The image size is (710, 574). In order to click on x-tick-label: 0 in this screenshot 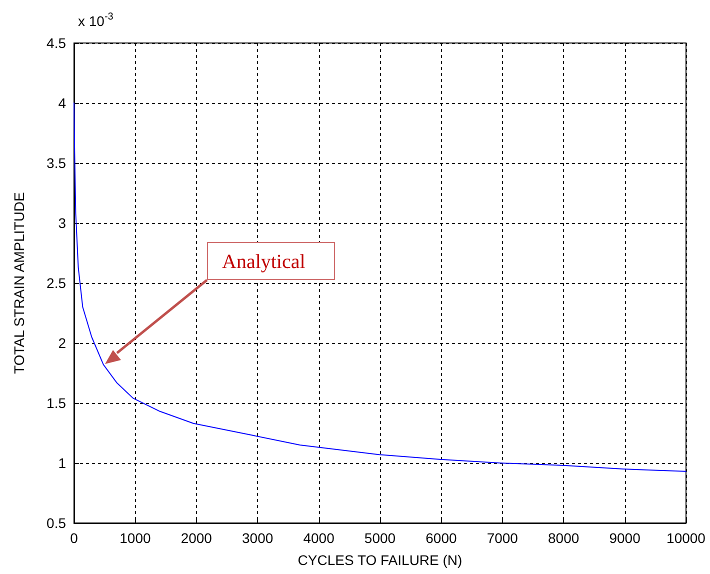, I will do `click(74, 538)`.